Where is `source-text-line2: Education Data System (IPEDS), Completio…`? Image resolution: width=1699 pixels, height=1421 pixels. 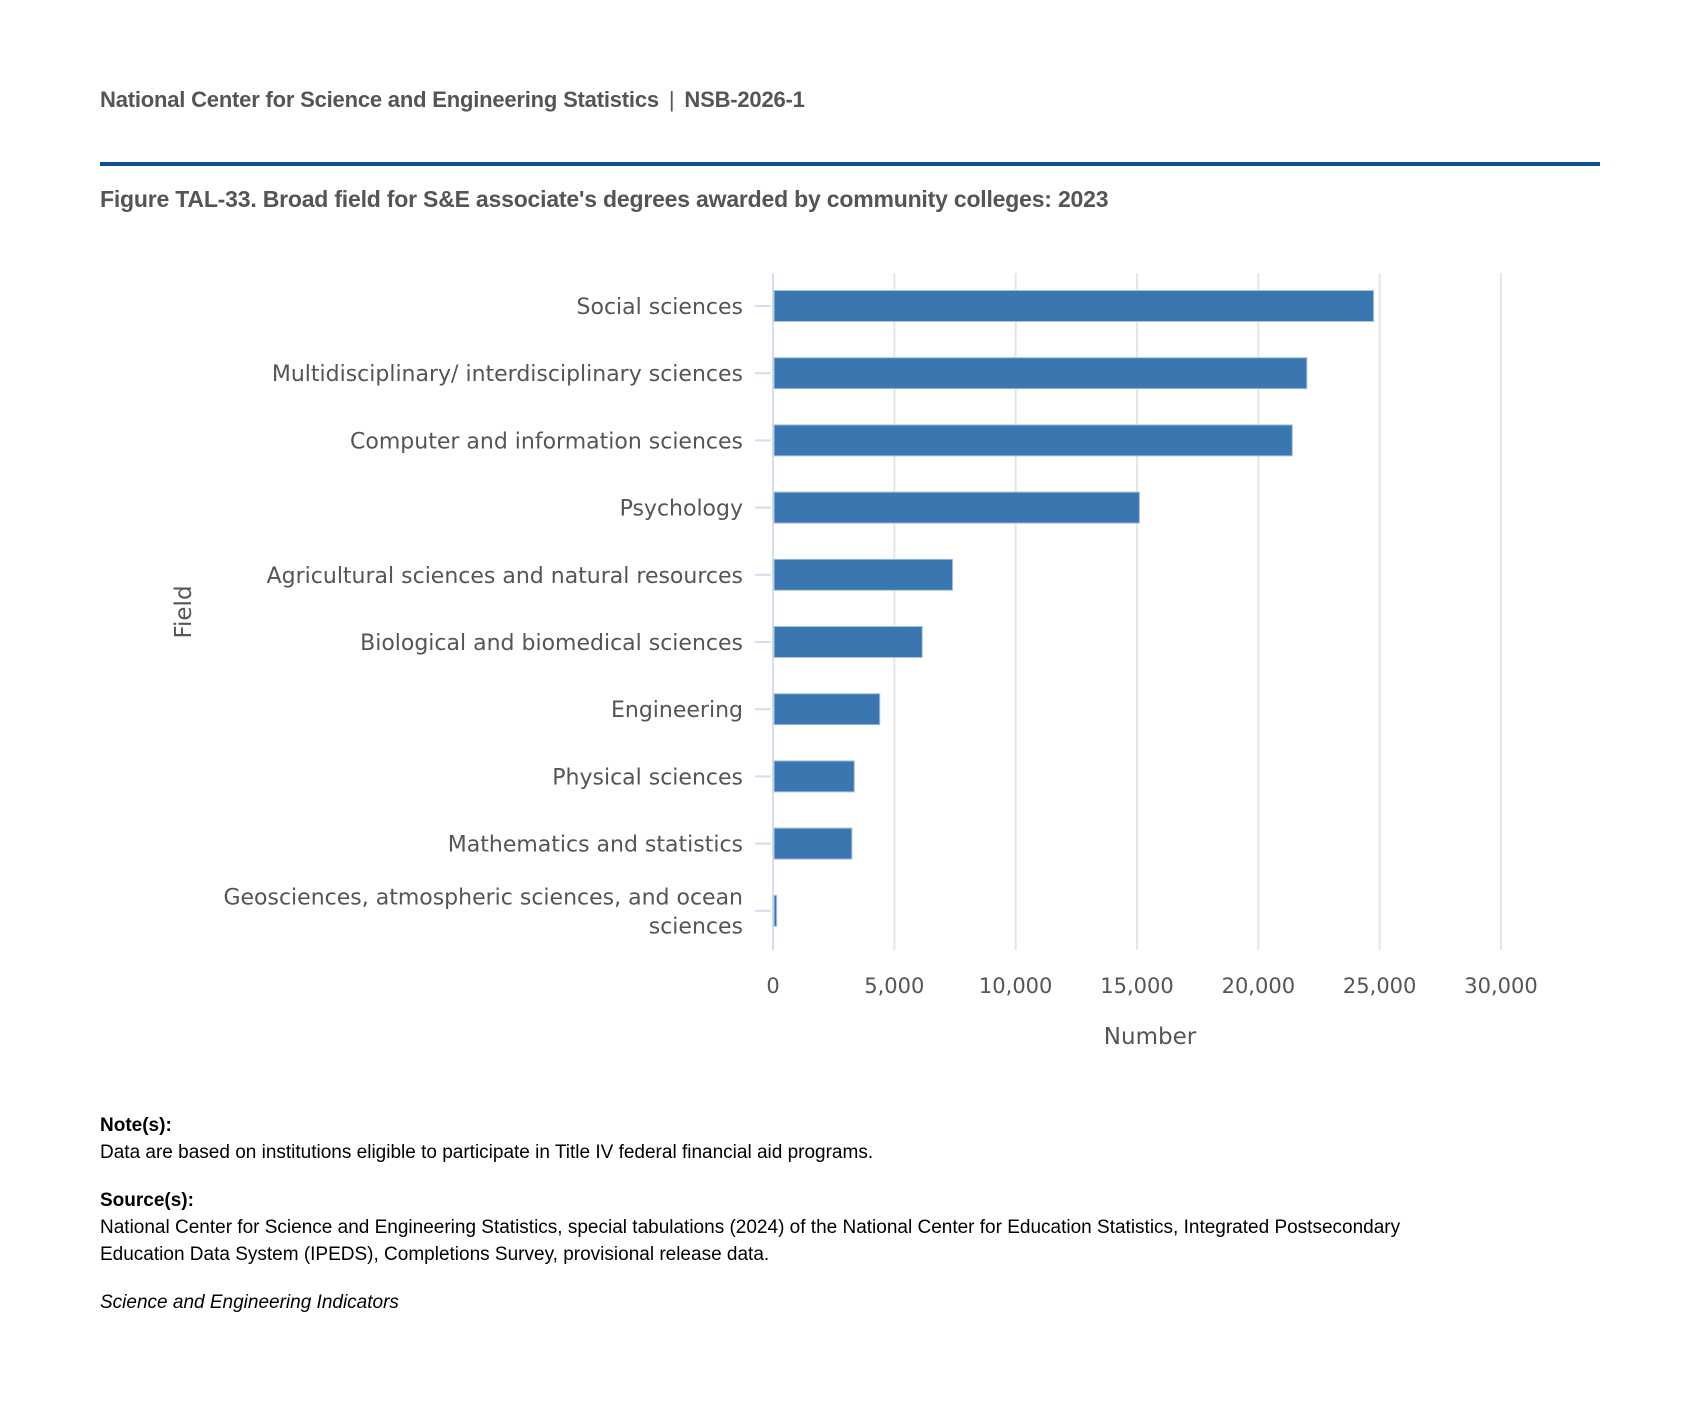 source-text-line2: Education Data System (IPEDS), Completio… is located at coordinates (435, 1254).